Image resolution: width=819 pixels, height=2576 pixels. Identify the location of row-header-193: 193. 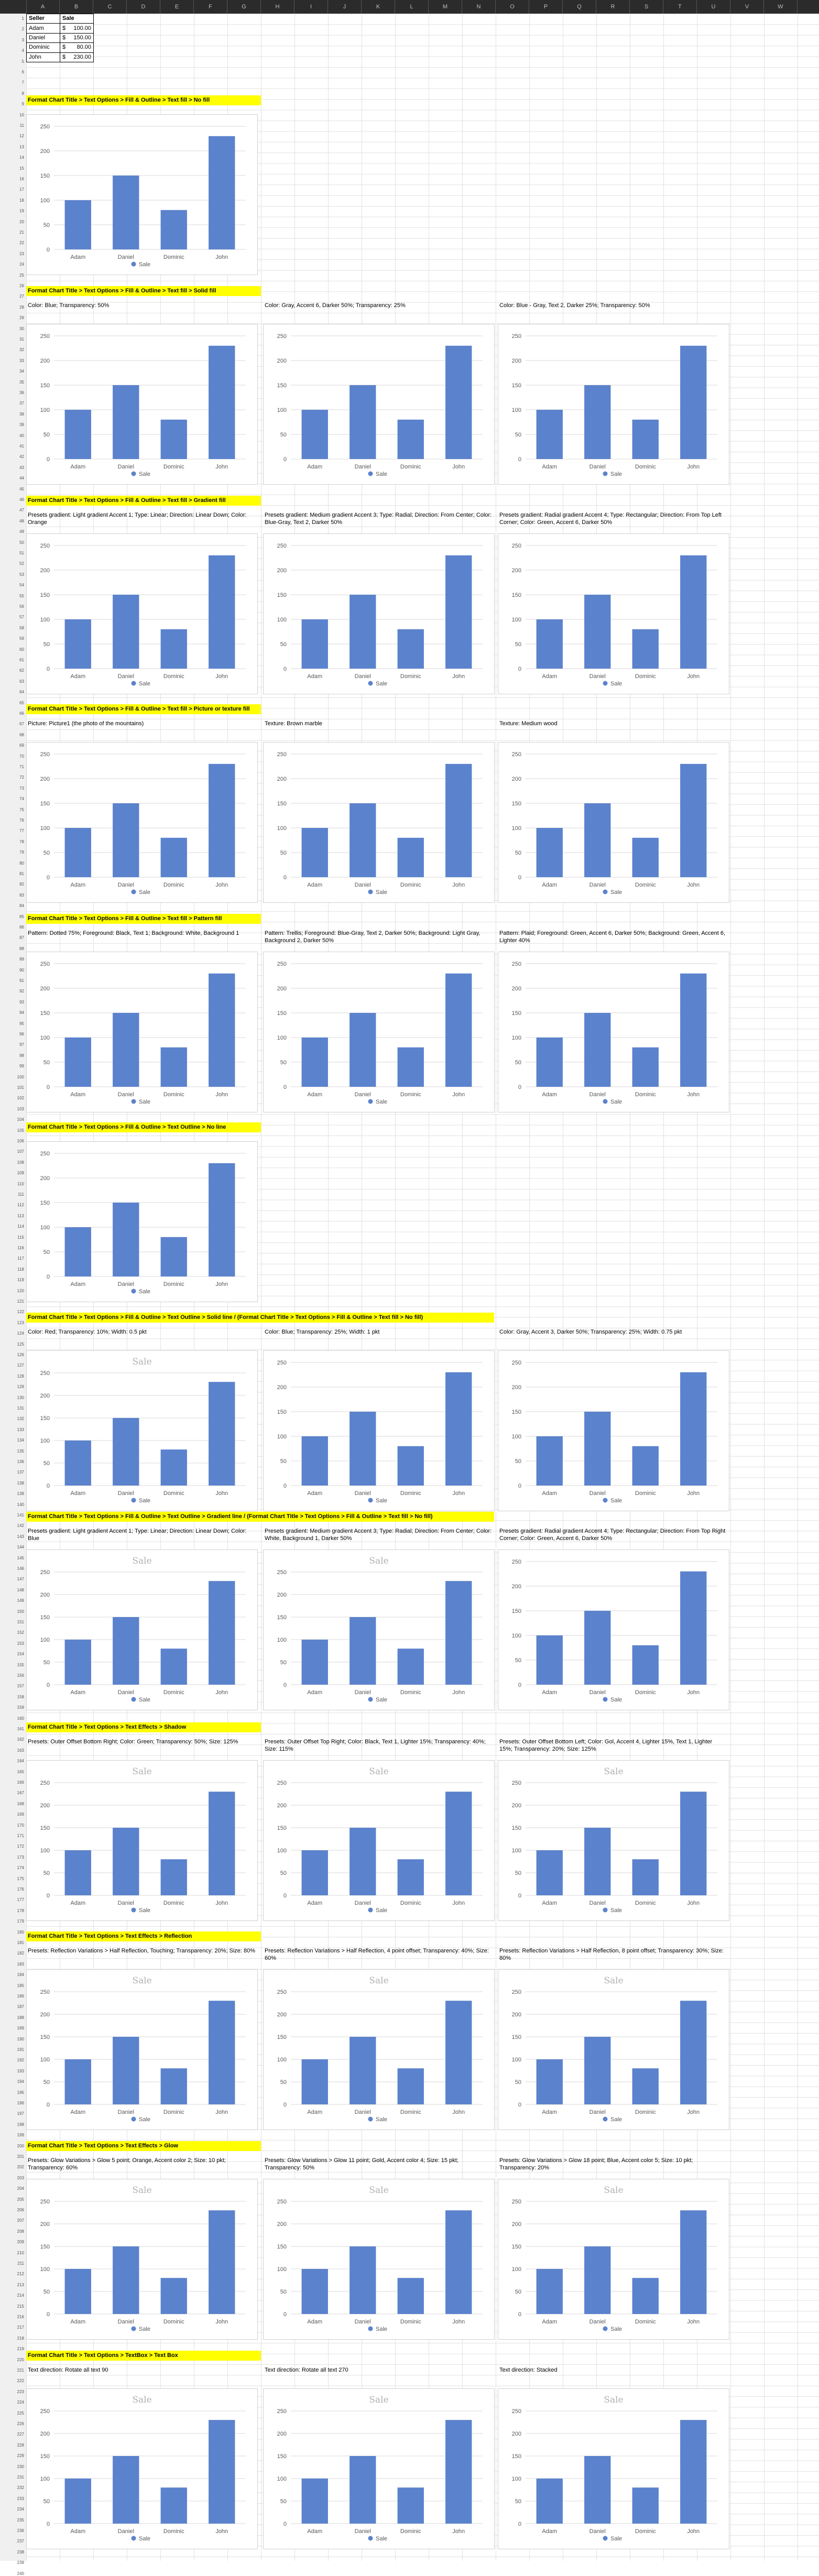
(21, 2070).